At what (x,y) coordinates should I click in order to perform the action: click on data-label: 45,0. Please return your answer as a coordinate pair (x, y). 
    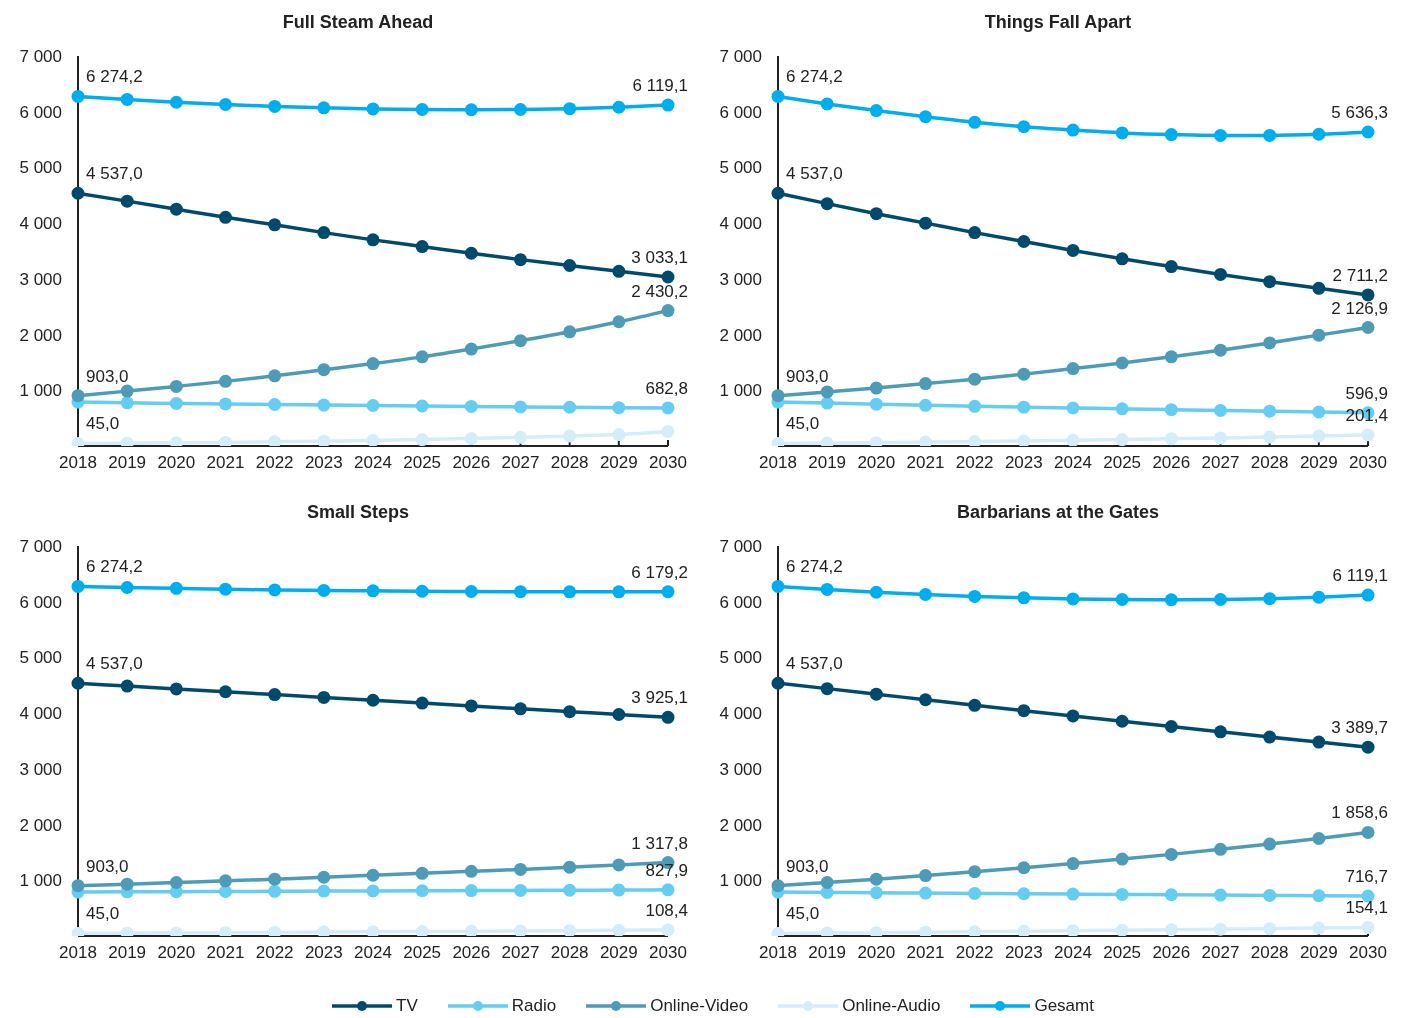
    Looking at the image, I should click on (803, 424).